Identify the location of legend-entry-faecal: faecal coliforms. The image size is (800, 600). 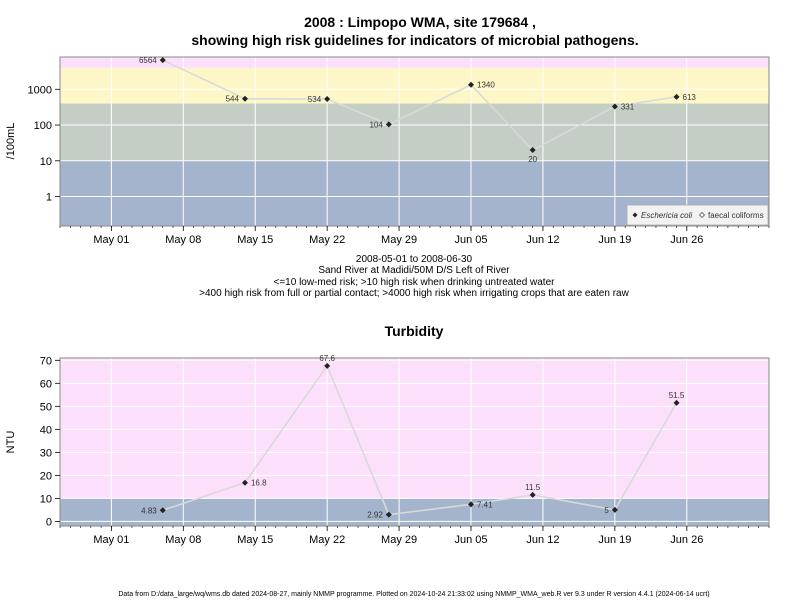
(736, 215).